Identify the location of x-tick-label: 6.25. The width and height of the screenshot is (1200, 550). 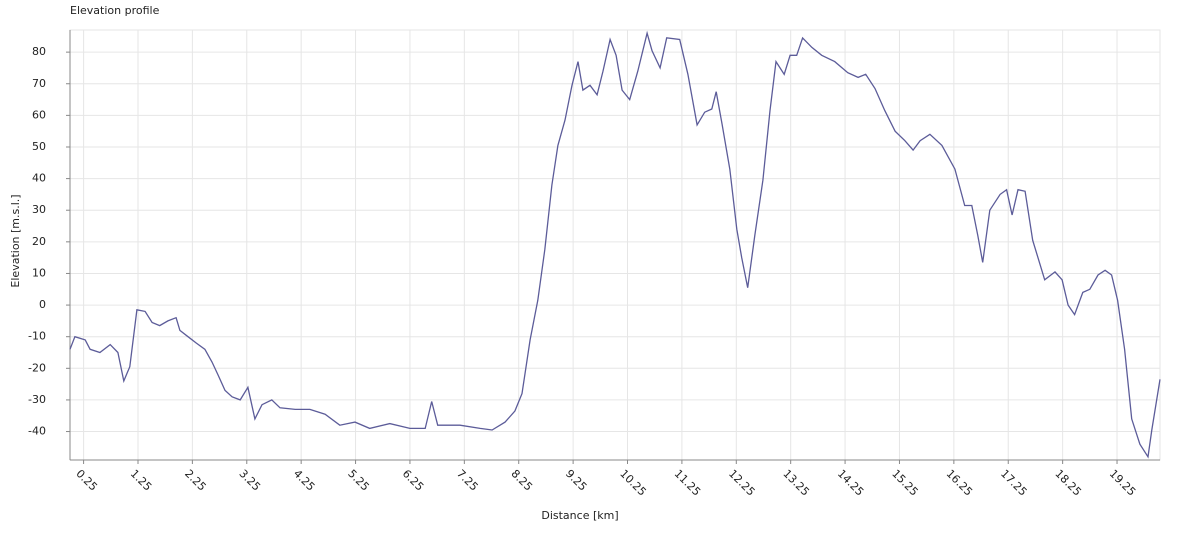
(413, 480).